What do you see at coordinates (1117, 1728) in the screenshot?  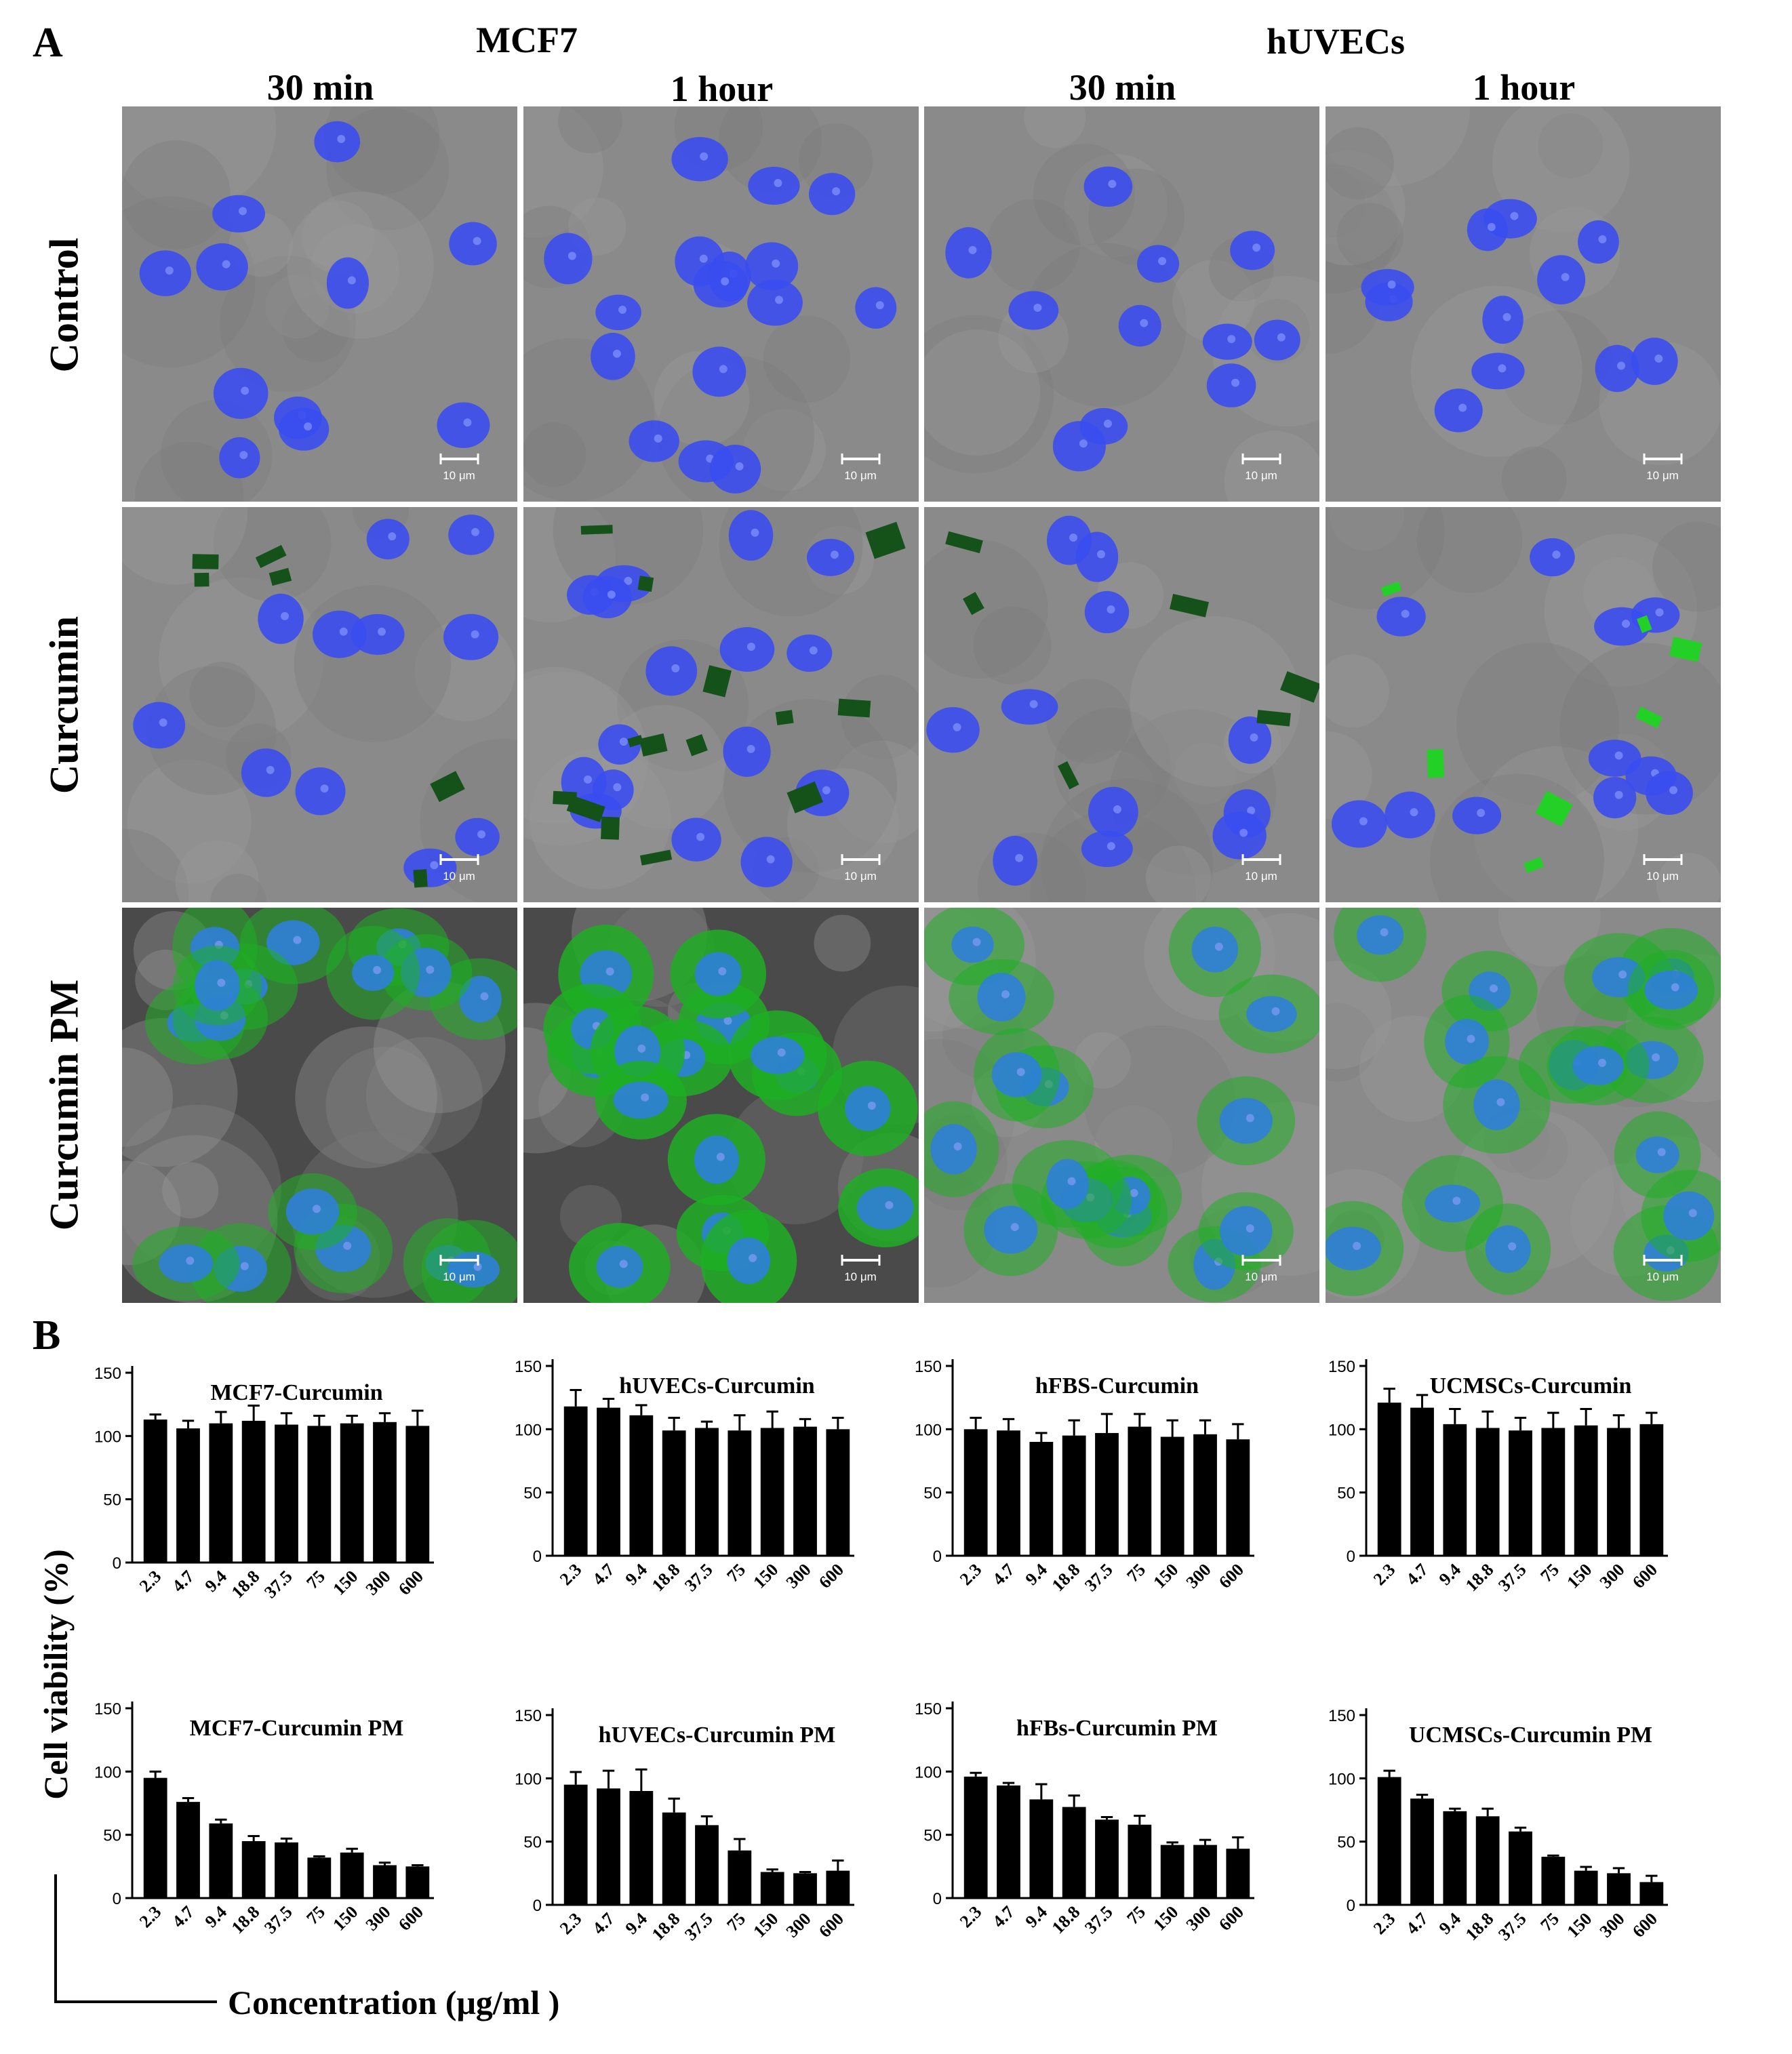 I see `chart-title: hFBs-Curcumin PM` at bounding box center [1117, 1728].